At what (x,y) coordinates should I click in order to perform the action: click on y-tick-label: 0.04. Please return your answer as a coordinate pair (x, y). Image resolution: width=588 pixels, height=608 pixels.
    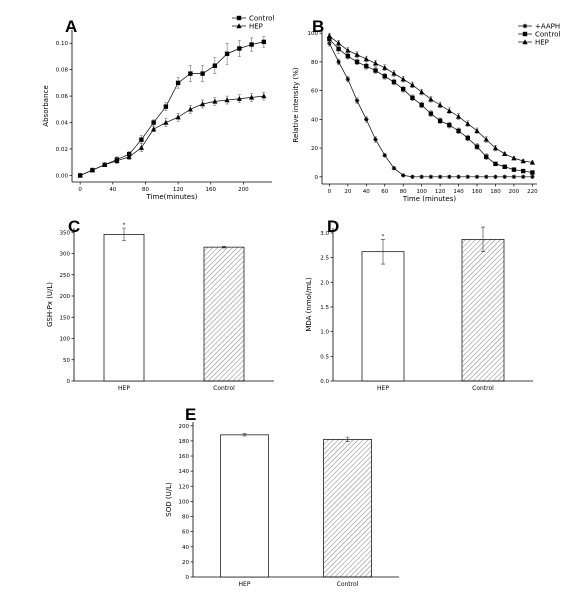
    Looking at the image, I should click on (62, 124).